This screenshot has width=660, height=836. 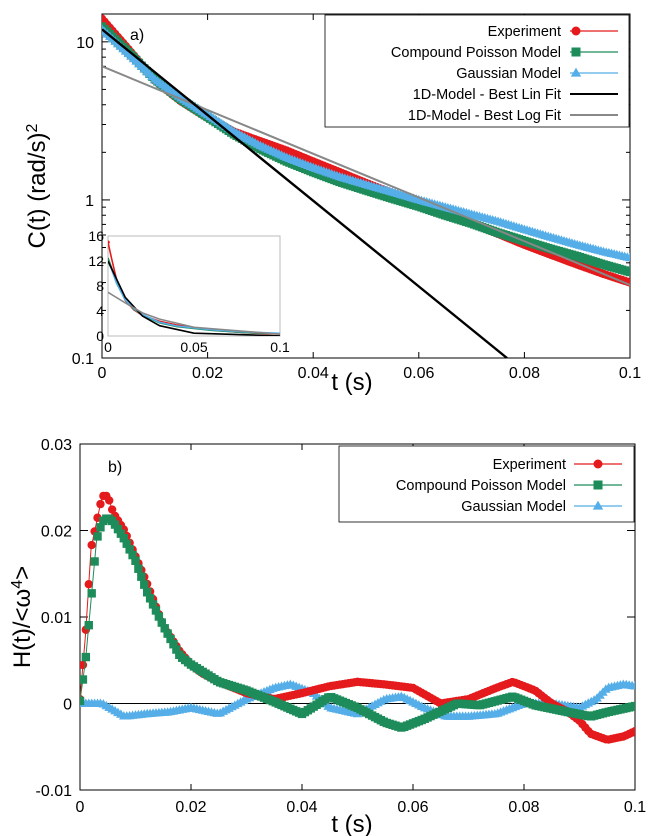 What do you see at coordinates (100, 286) in the screenshot?
I see `inset-y-tick-label: 8` at bounding box center [100, 286].